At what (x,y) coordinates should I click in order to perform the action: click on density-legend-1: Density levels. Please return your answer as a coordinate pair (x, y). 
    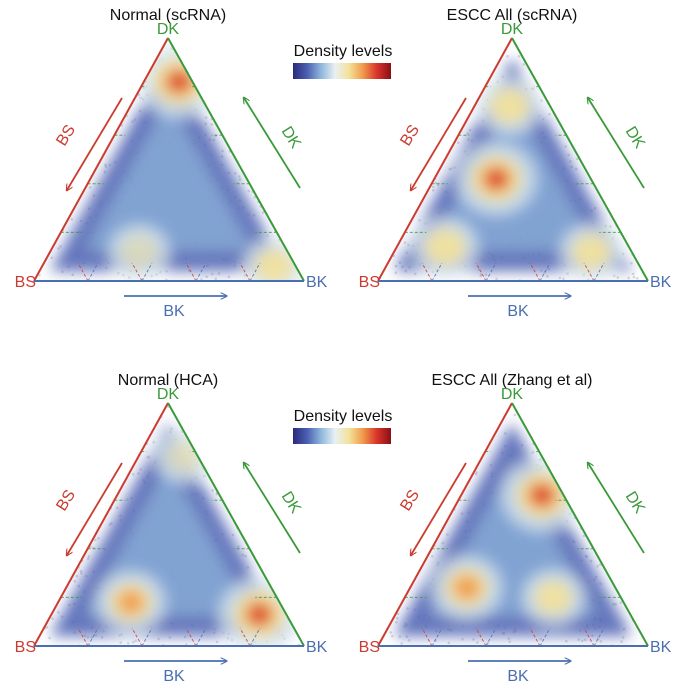
    Looking at the image, I should click on (342, 61).